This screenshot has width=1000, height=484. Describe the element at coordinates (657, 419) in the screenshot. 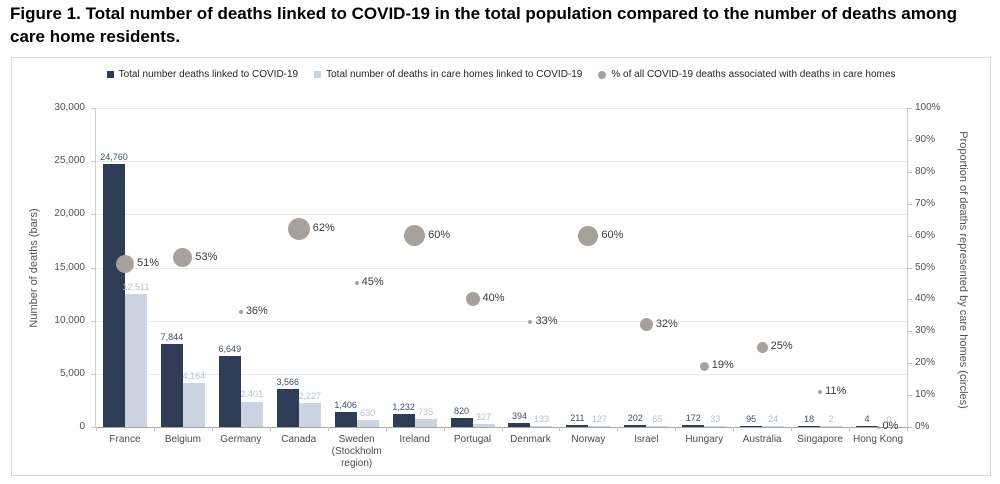

I see `bar-care-value-israel: 65` at that location.